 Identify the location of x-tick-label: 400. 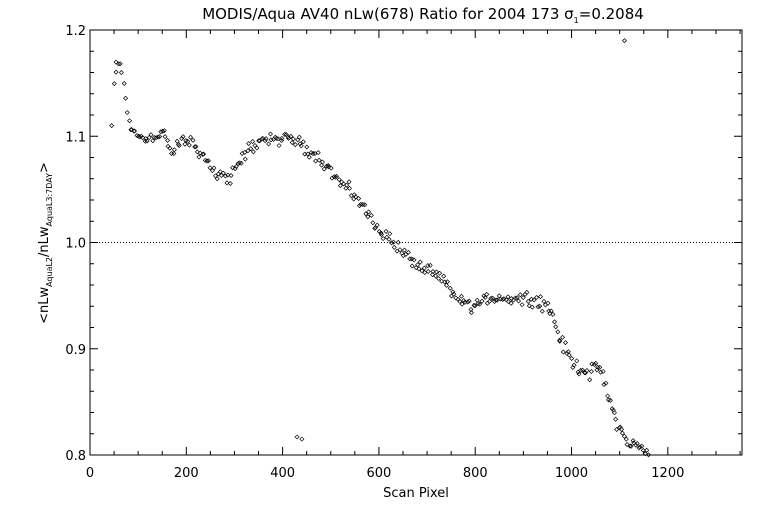
(282, 473).